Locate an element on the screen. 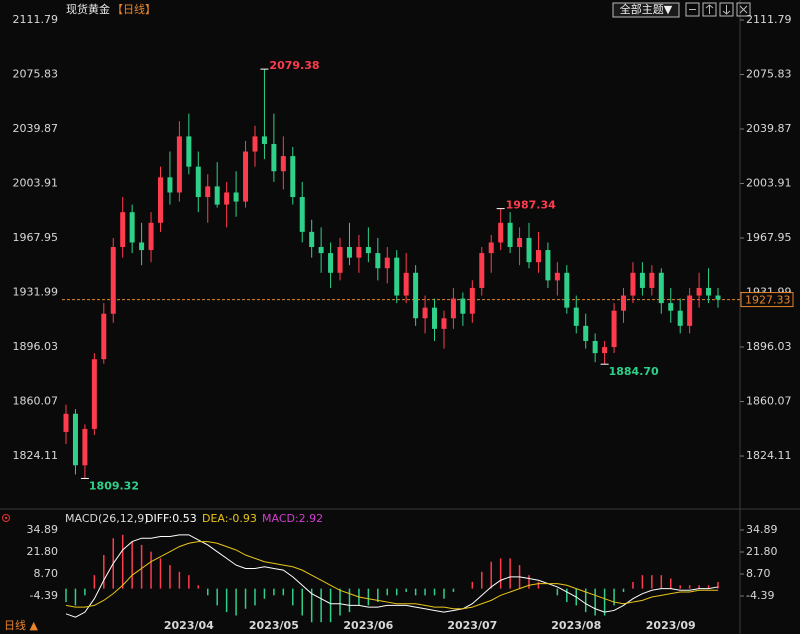 The height and width of the screenshot is (634, 800). y-tick-label: 1896.03 is located at coordinates (36, 346).